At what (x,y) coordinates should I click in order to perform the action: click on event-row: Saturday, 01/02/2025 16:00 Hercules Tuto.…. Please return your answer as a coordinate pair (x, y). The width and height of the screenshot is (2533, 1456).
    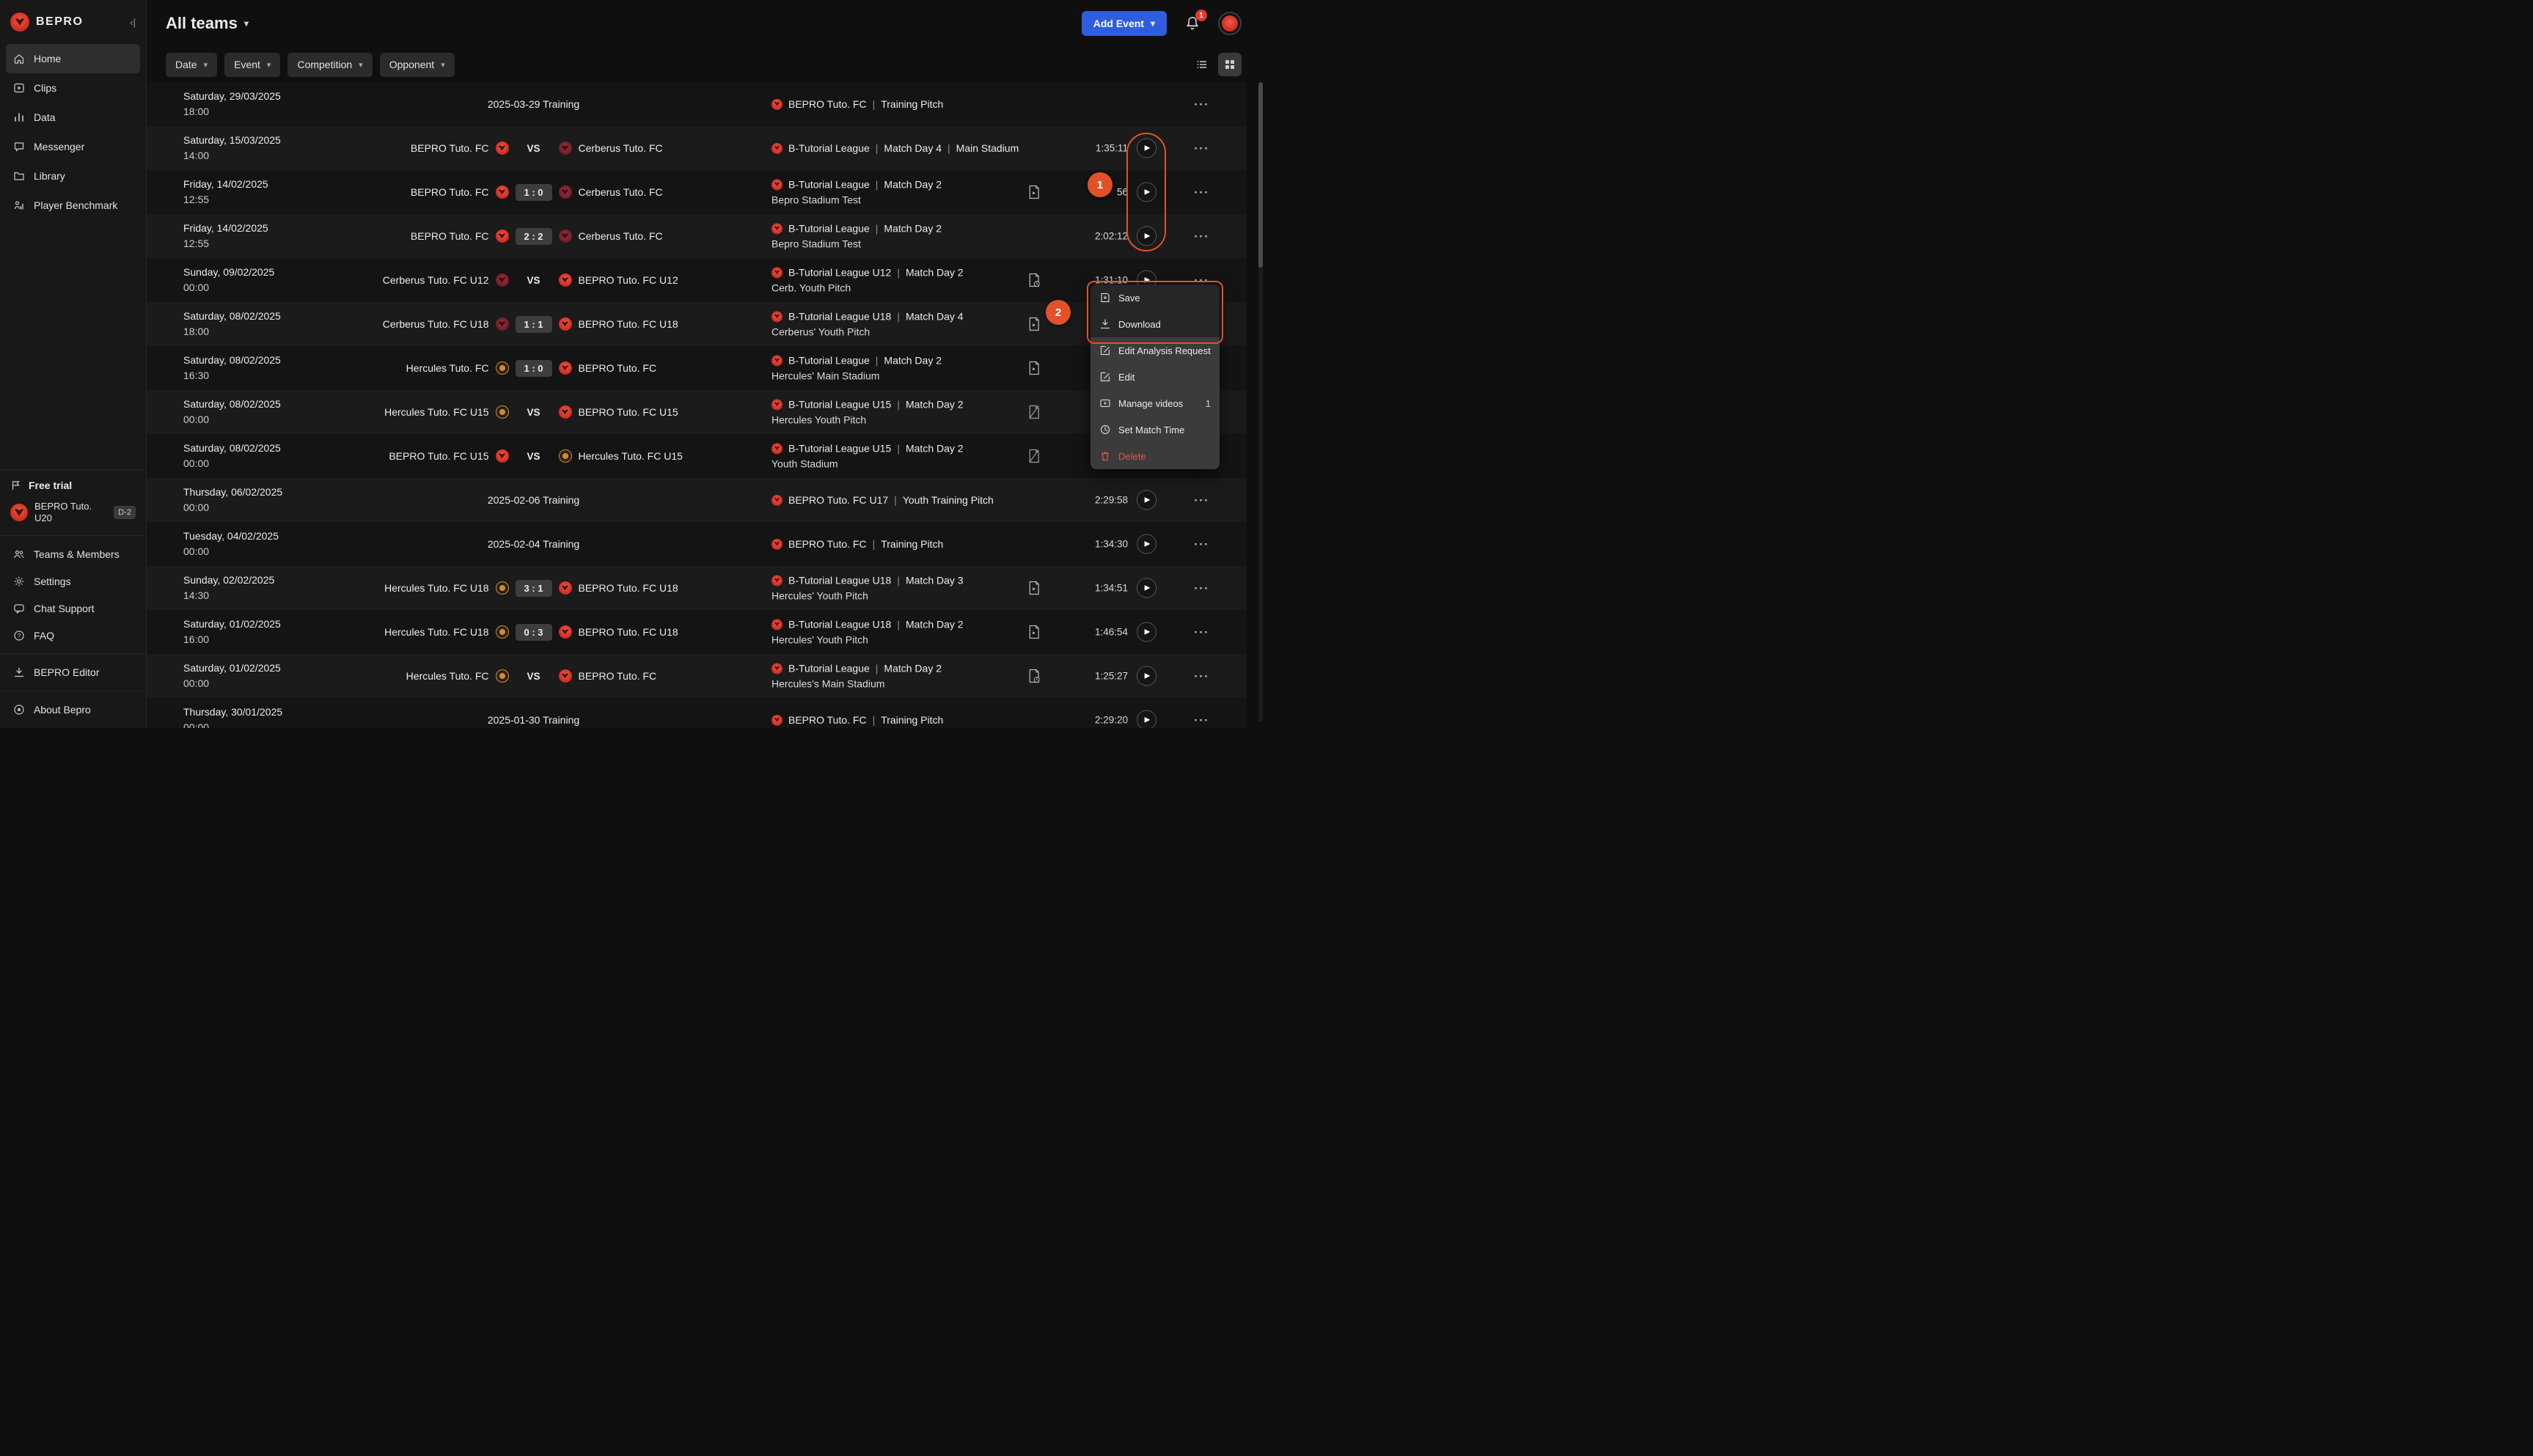
    Looking at the image, I should click on (697, 632).